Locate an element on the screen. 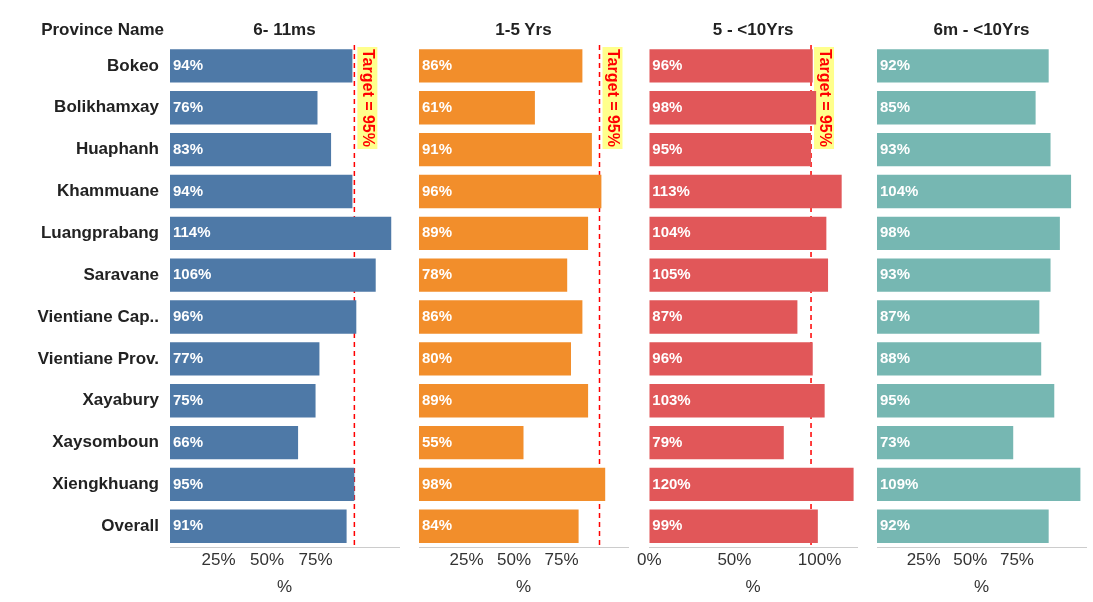  data-label: 109% is located at coordinates (899, 483).